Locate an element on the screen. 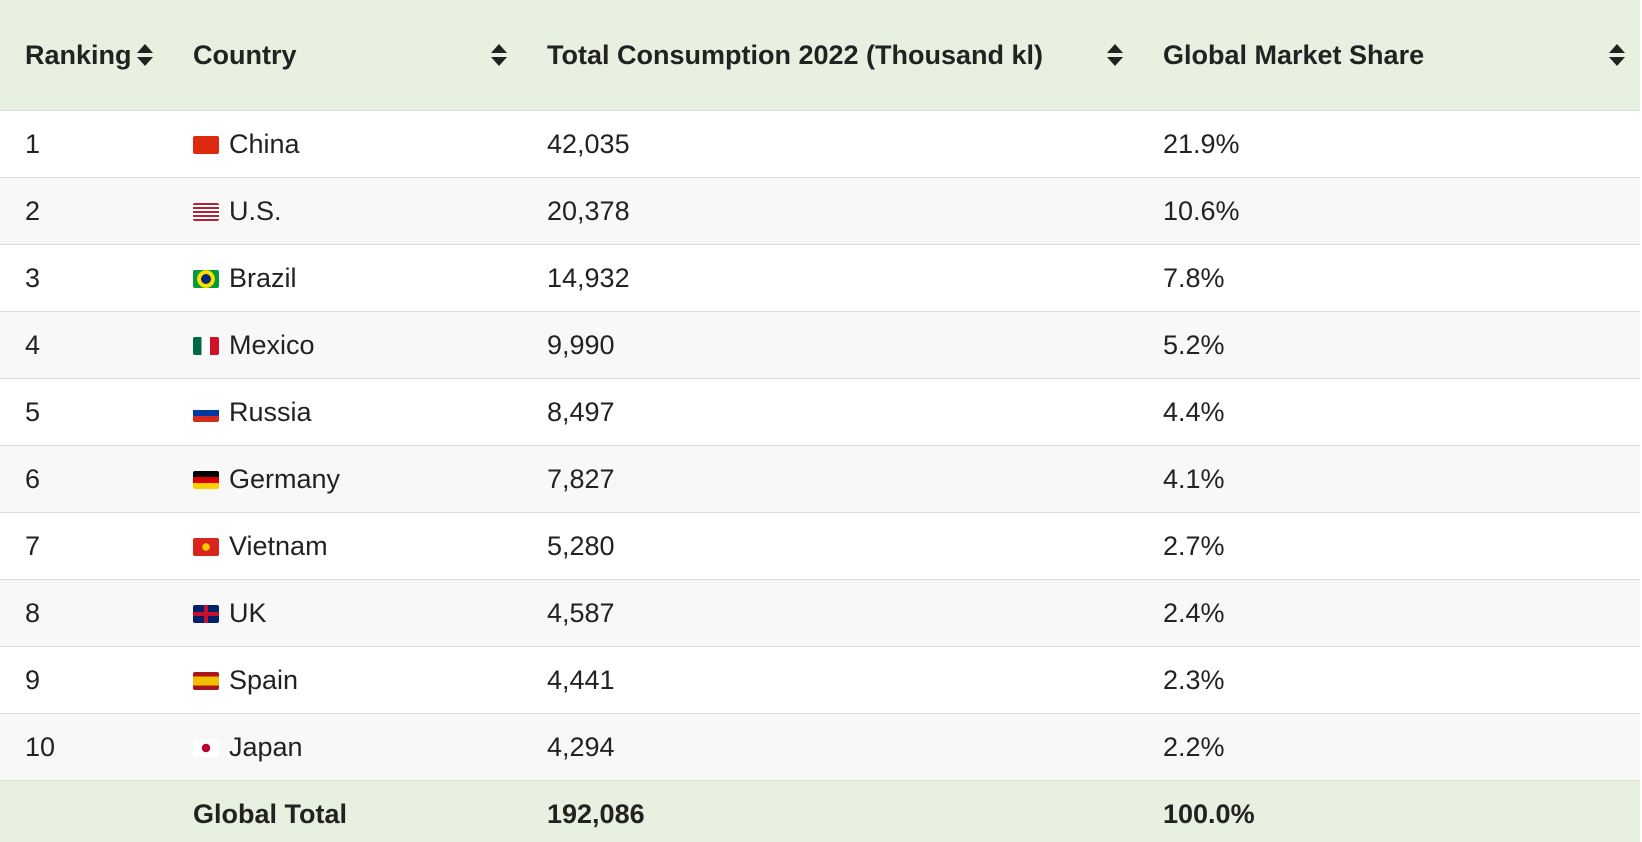 The width and height of the screenshot is (1642, 842). cell-text: 5 is located at coordinates (33, 411).